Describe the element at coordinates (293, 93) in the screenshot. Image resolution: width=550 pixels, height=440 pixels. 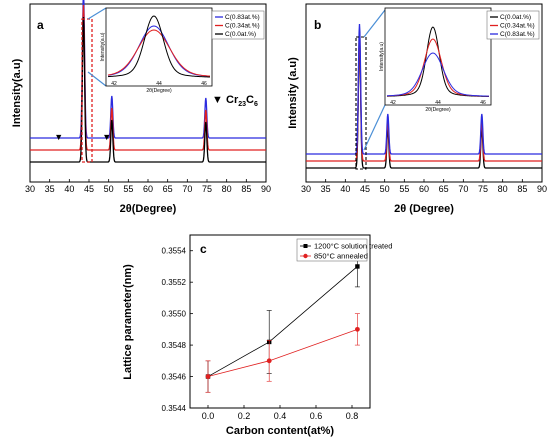
I see `panel-b-ylabel: Intensity (a.u)` at that location.